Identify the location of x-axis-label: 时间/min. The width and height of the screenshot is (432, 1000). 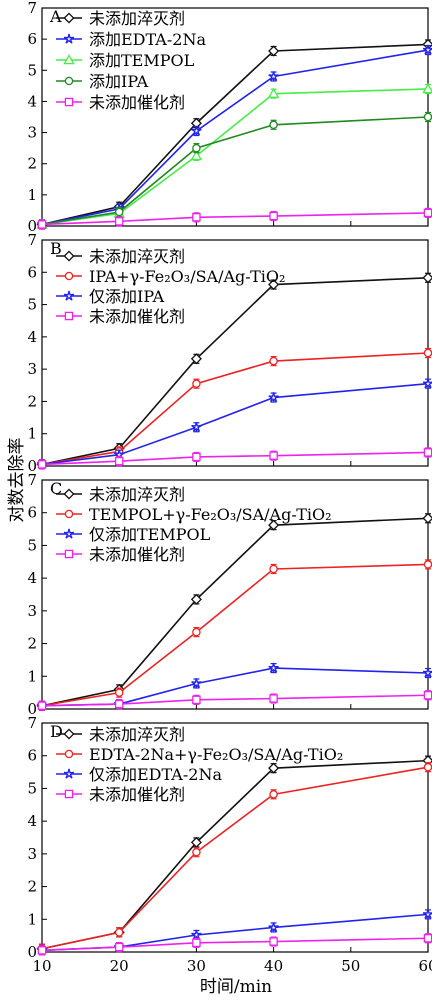
(236, 987).